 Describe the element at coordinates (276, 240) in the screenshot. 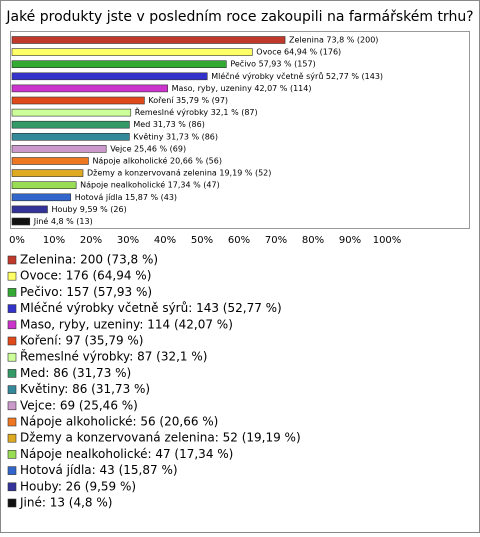

I see `x-tick-label: 70%` at that location.